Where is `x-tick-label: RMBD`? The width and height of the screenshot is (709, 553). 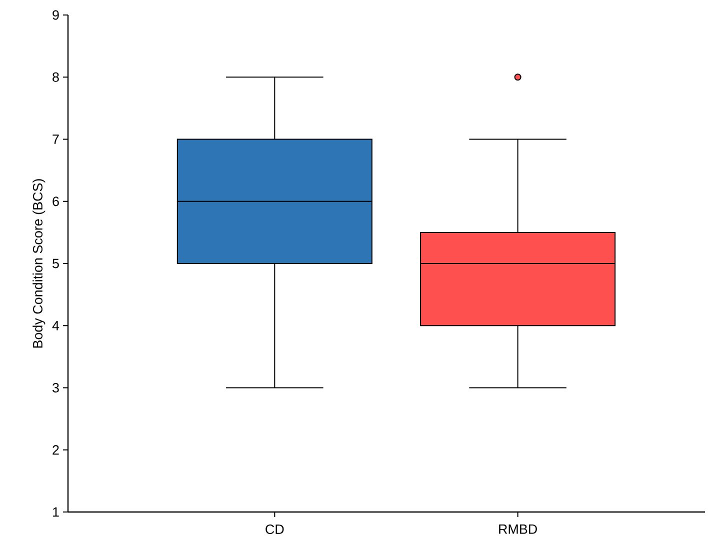 x-tick-label: RMBD is located at coordinates (518, 529).